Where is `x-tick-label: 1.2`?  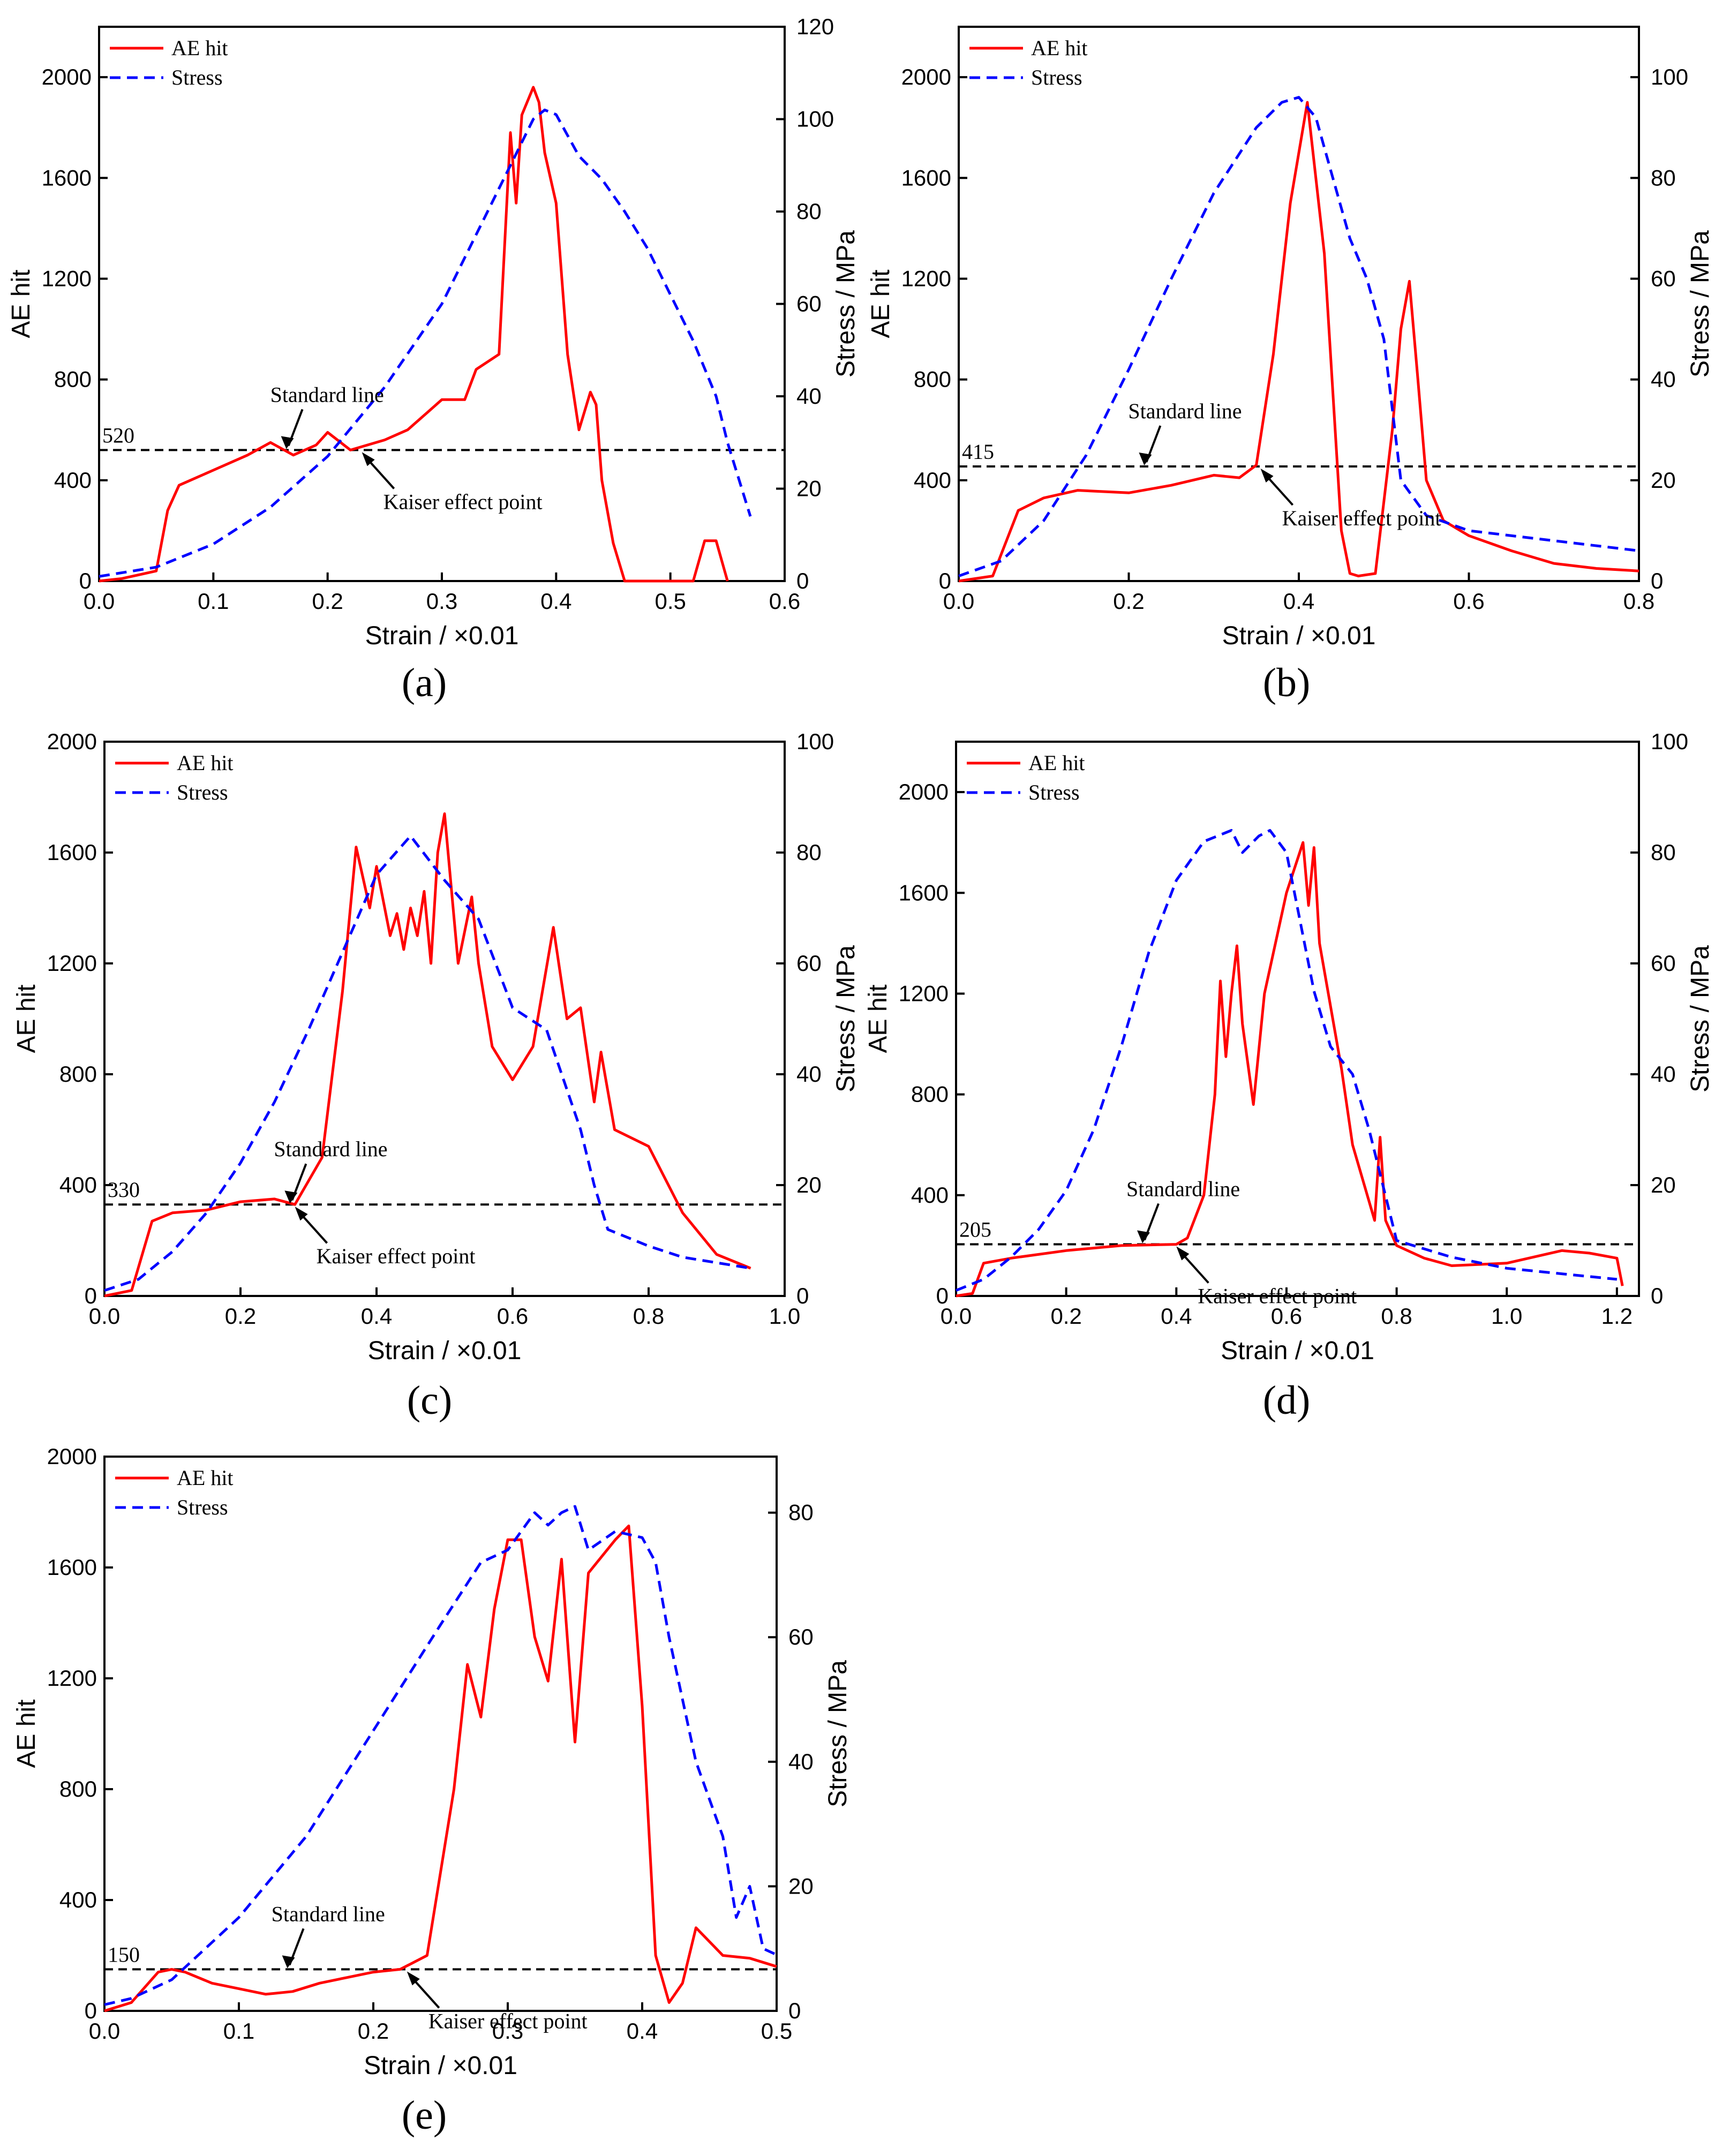
x-tick-label: 1.2 is located at coordinates (1617, 1316).